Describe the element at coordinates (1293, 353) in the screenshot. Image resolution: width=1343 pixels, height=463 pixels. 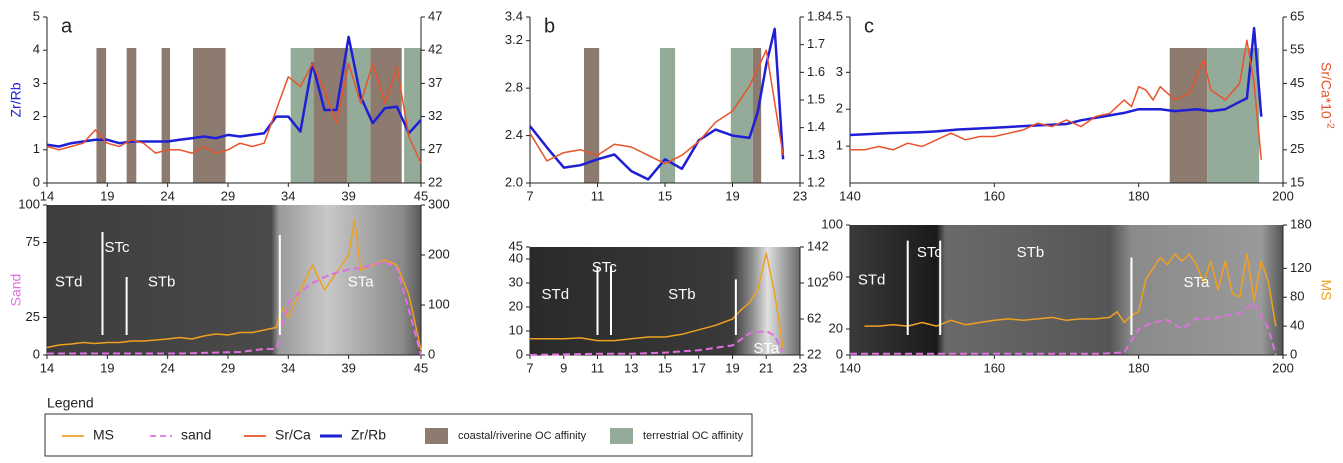
I see `y2-tick-label: 0` at that location.